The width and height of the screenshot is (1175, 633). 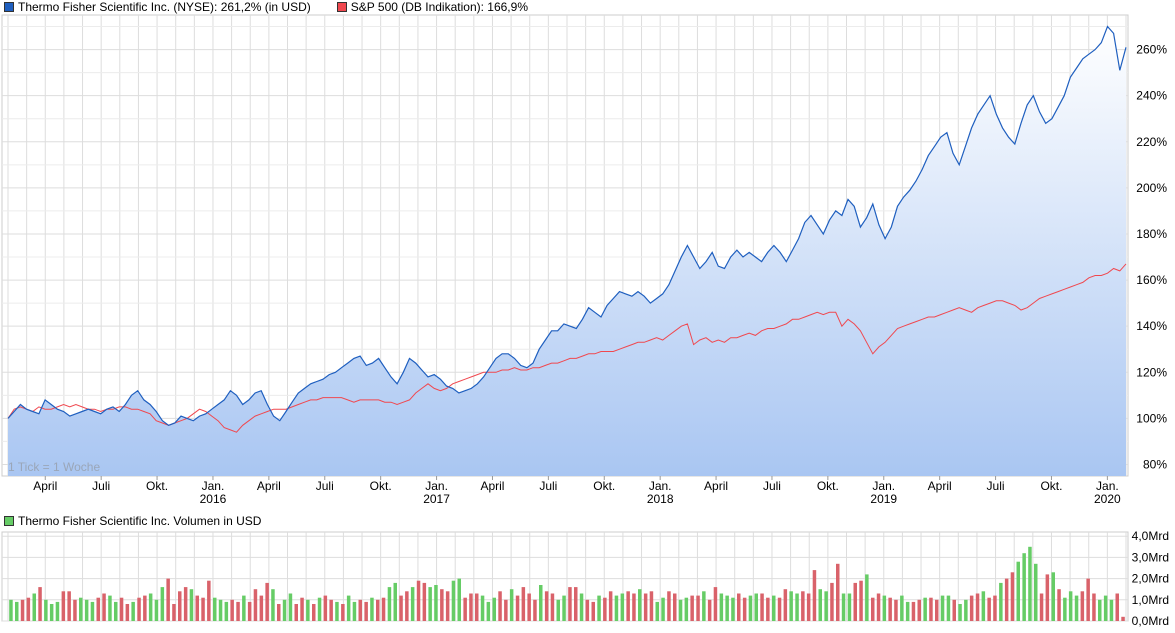 What do you see at coordinates (213, 499) in the screenshot?
I see `x-year-label: 2016` at bounding box center [213, 499].